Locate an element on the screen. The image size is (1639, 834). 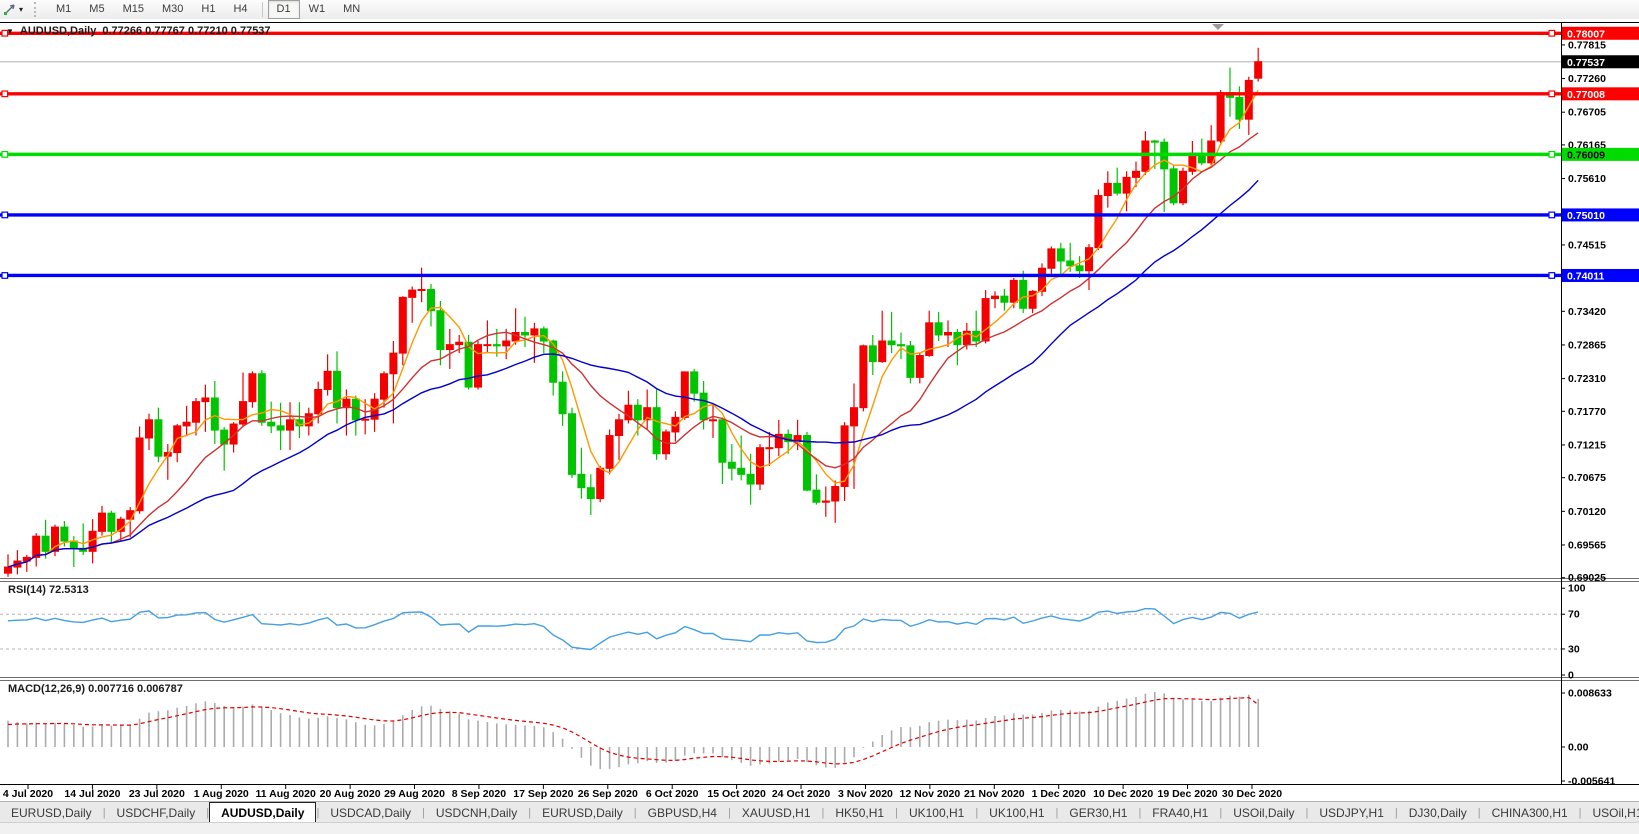
timeframe-button-m5: M5 is located at coordinates (97, 9).